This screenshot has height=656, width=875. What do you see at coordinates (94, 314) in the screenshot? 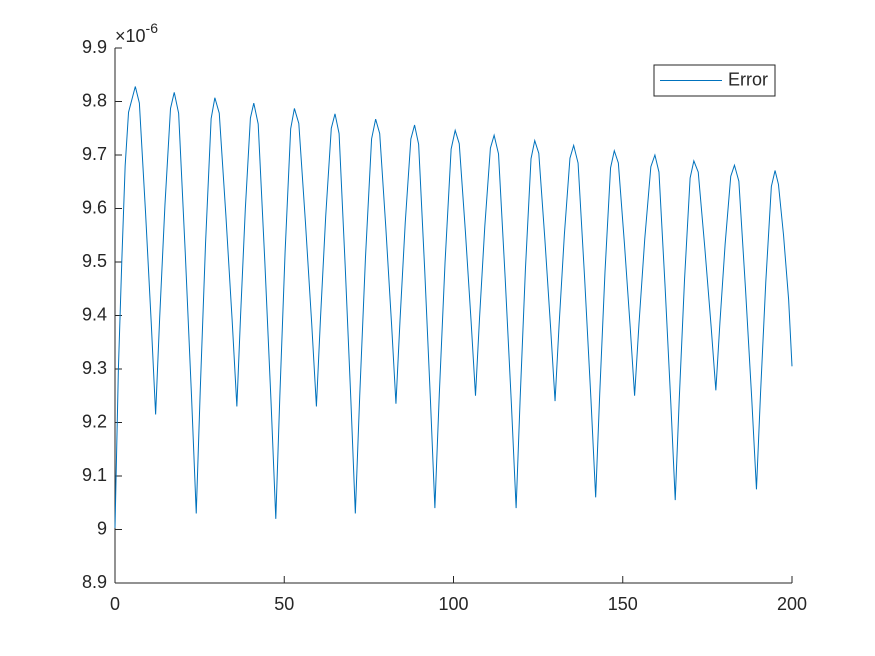
I see `y-tick-label: 9.4` at bounding box center [94, 314].